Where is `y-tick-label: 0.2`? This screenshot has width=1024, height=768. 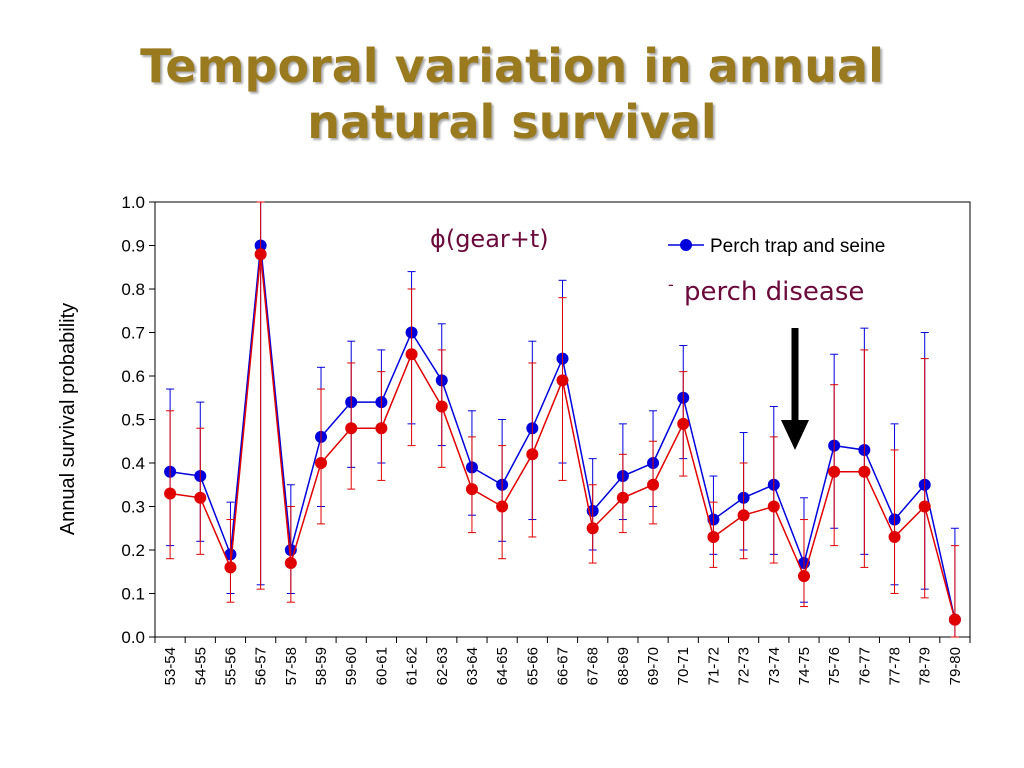
y-tick-label: 0.2 is located at coordinates (133, 550).